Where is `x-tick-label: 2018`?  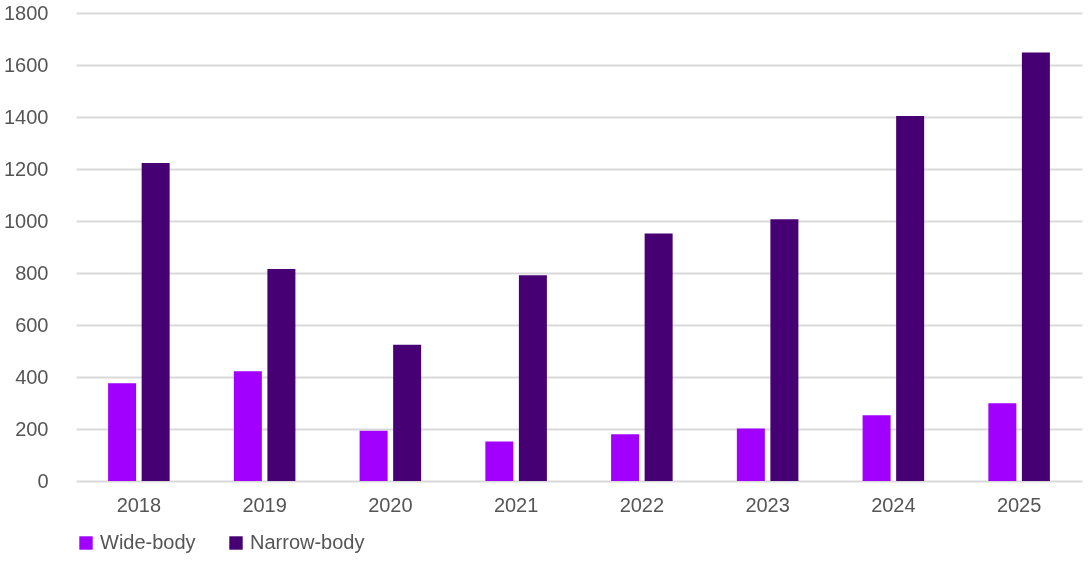 x-tick-label: 2018 is located at coordinates (139, 504).